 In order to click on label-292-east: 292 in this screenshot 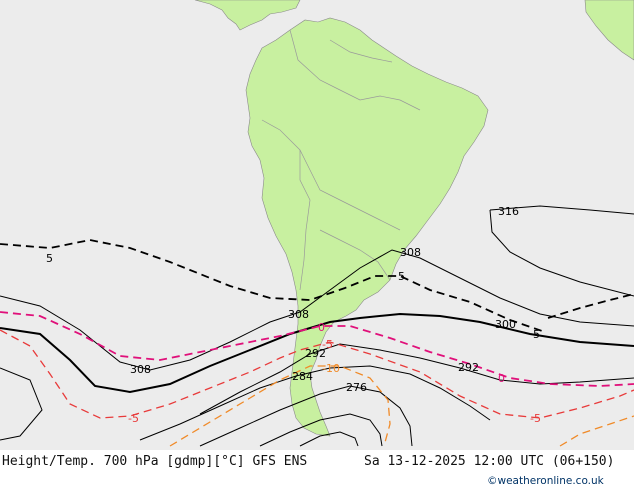, I will do `click(468, 367)`.